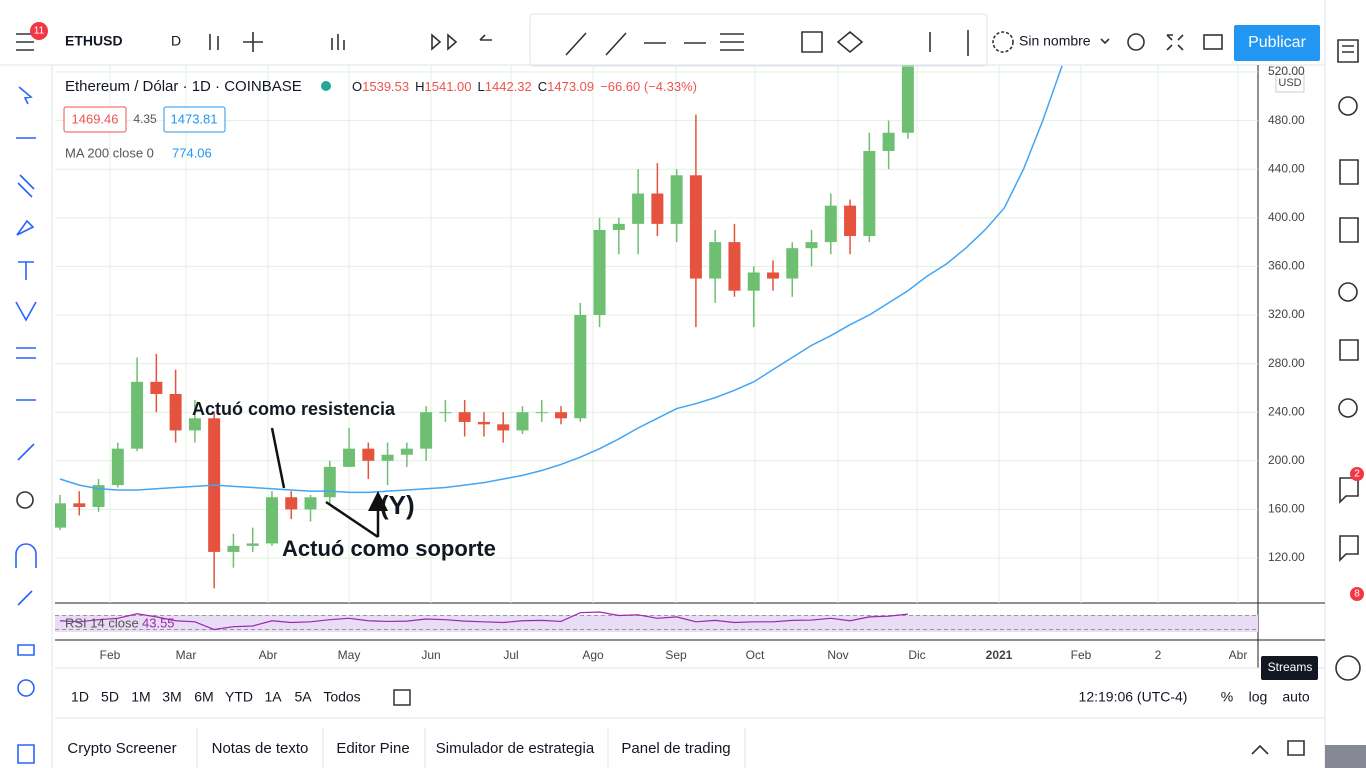 This screenshot has height=768, width=1366. I want to click on alarm-icon, so click(1348, 106).